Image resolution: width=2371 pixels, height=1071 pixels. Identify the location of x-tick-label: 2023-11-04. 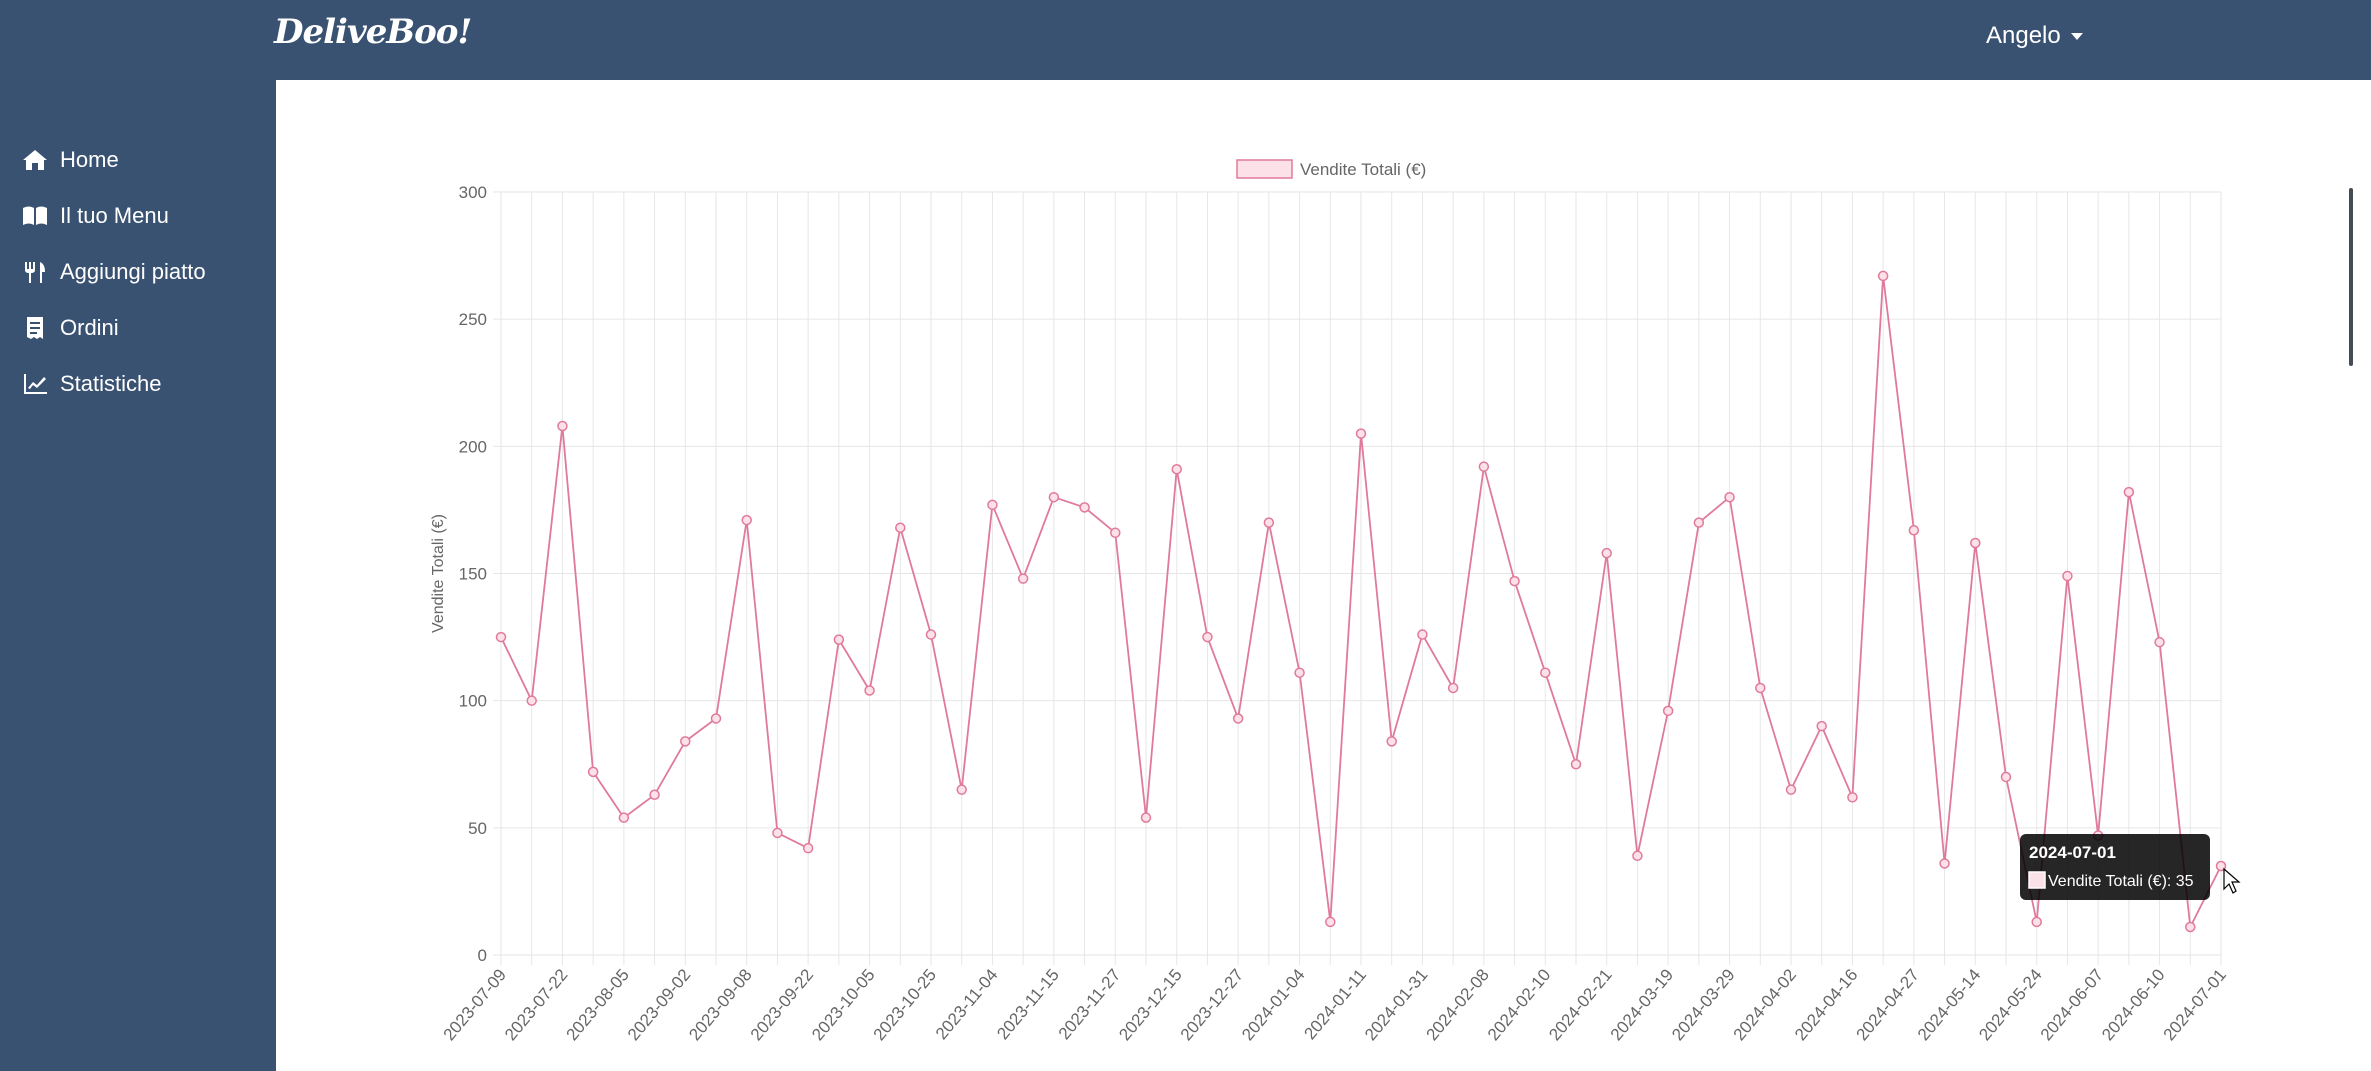
(967, 1004).